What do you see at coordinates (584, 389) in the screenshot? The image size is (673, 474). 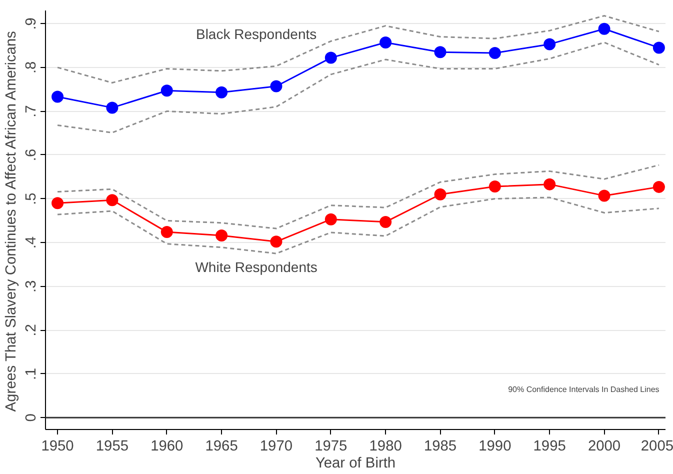 I see `annotation: 90% Confidence Intervals In Dashed Lines` at bounding box center [584, 389].